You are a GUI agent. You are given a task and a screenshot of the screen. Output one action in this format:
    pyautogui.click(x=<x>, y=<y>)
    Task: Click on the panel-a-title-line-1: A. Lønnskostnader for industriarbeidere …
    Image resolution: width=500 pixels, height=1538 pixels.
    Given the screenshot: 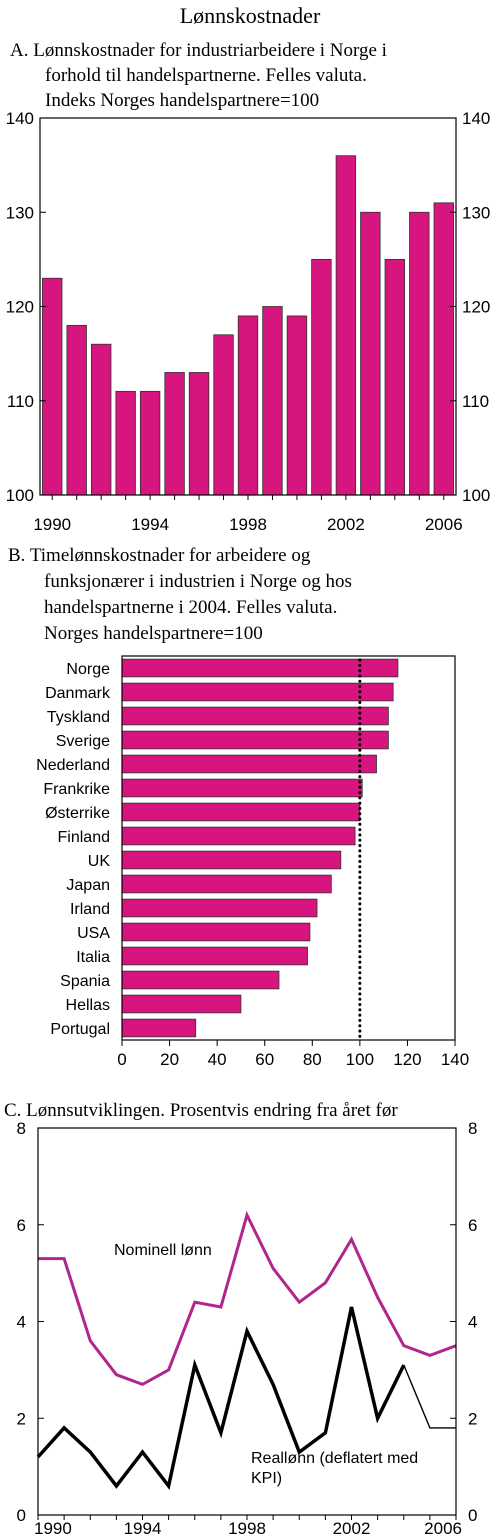 What is the action you would take?
    pyautogui.click(x=198, y=50)
    